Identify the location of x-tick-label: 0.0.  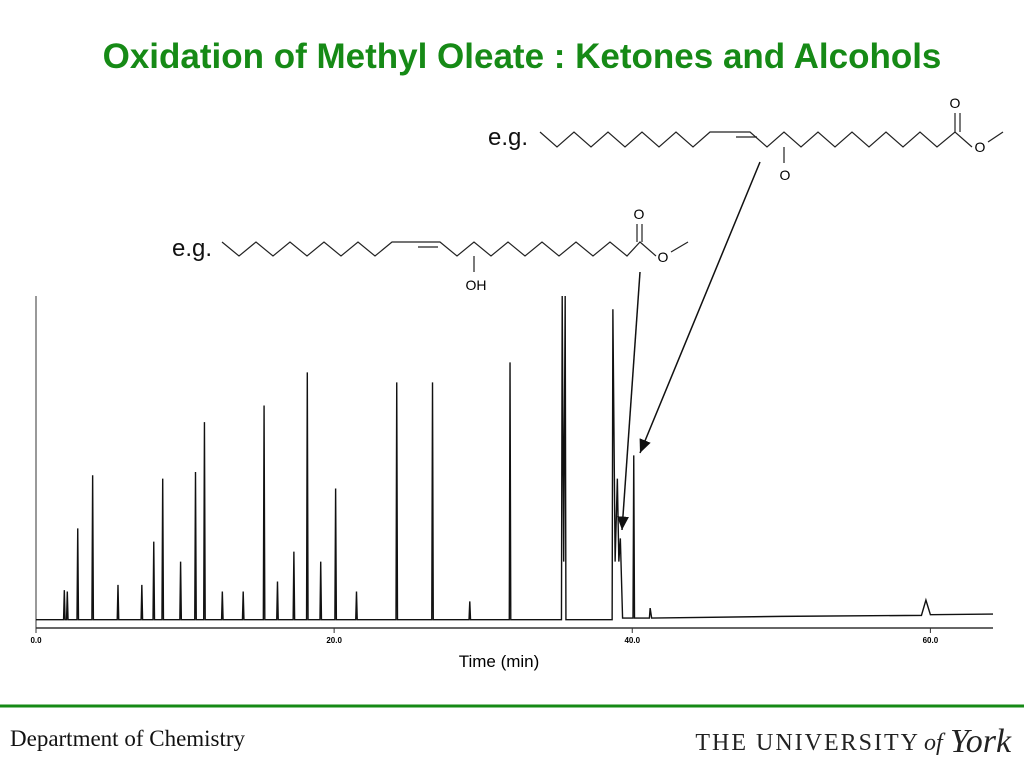
(36, 640).